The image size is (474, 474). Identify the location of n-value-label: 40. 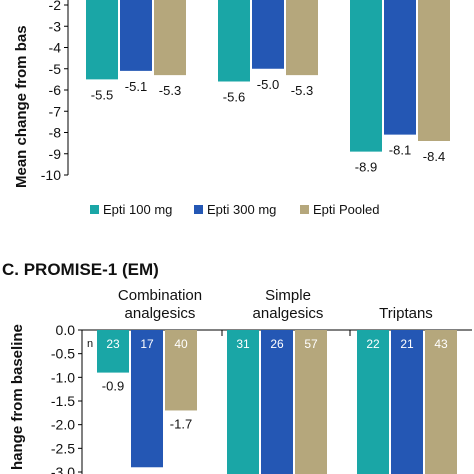
(181, 344).